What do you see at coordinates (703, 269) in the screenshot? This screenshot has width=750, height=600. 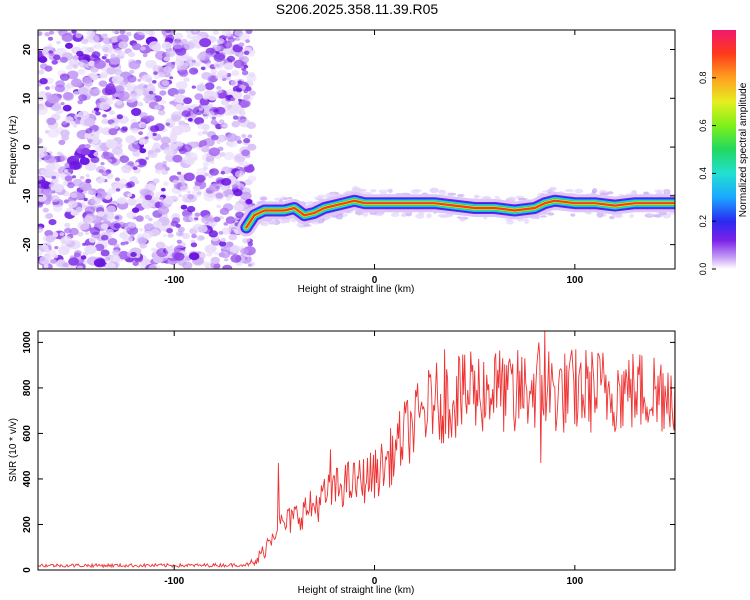 I see `colorbar-tick-label: 0.0` at bounding box center [703, 269].